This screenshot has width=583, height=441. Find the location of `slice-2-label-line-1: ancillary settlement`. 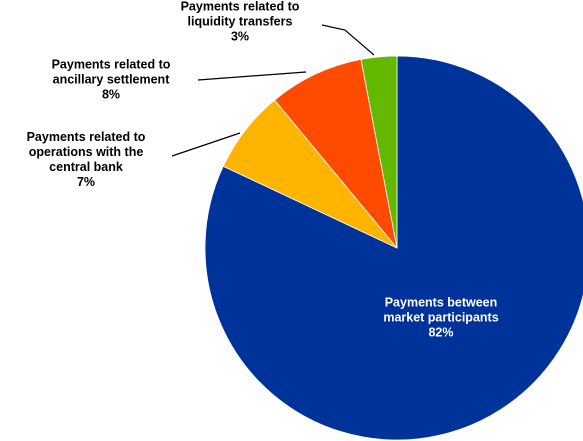

slice-2-label-line-1: ancillary settlement is located at coordinates (112, 79).